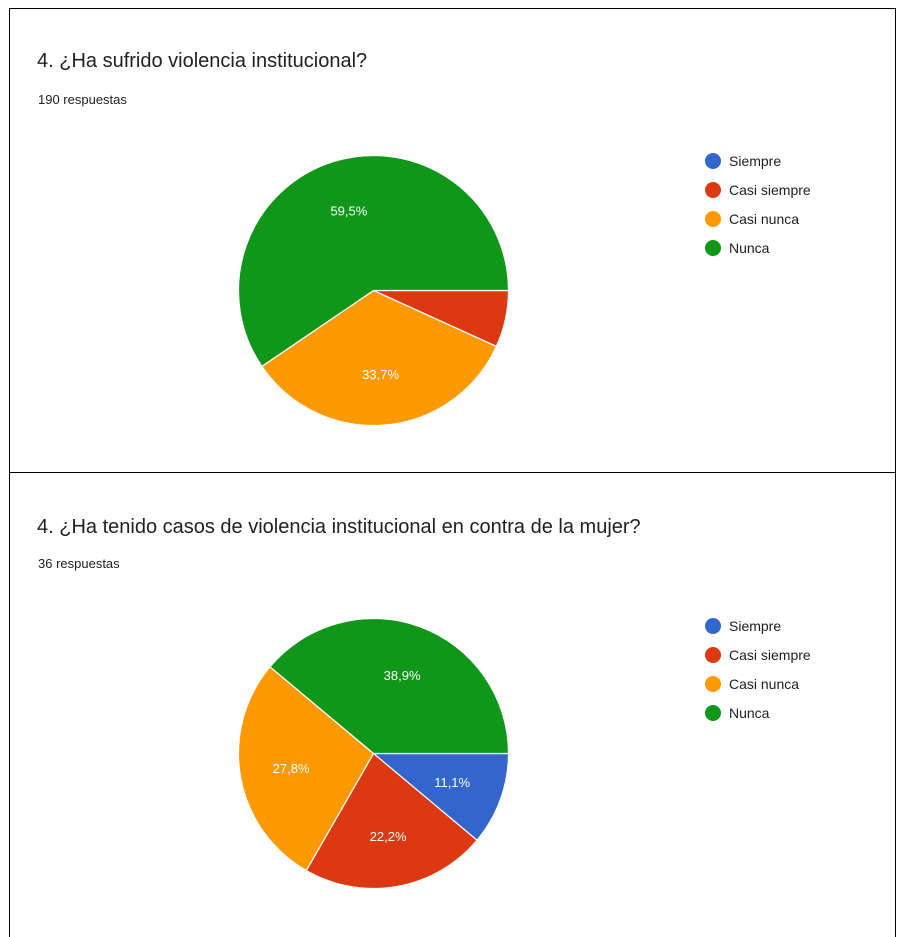 The width and height of the screenshot is (903, 937). What do you see at coordinates (82, 99) in the screenshot?
I see `response-count: 190 respuestas` at bounding box center [82, 99].